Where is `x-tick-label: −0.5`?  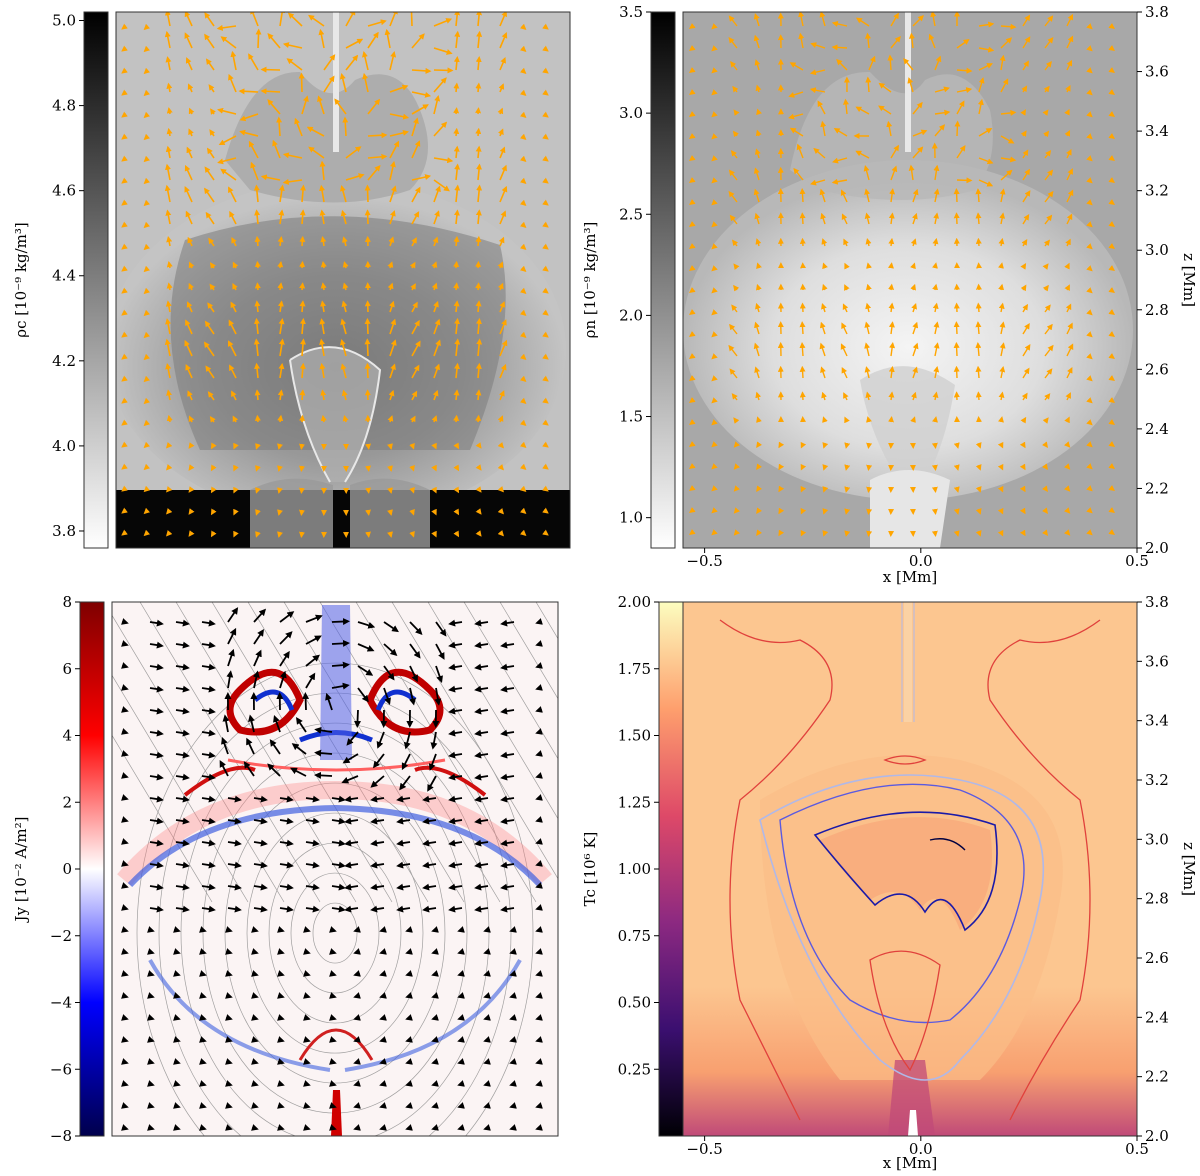
x-tick-label: −0.5 is located at coordinates (704, 1149).